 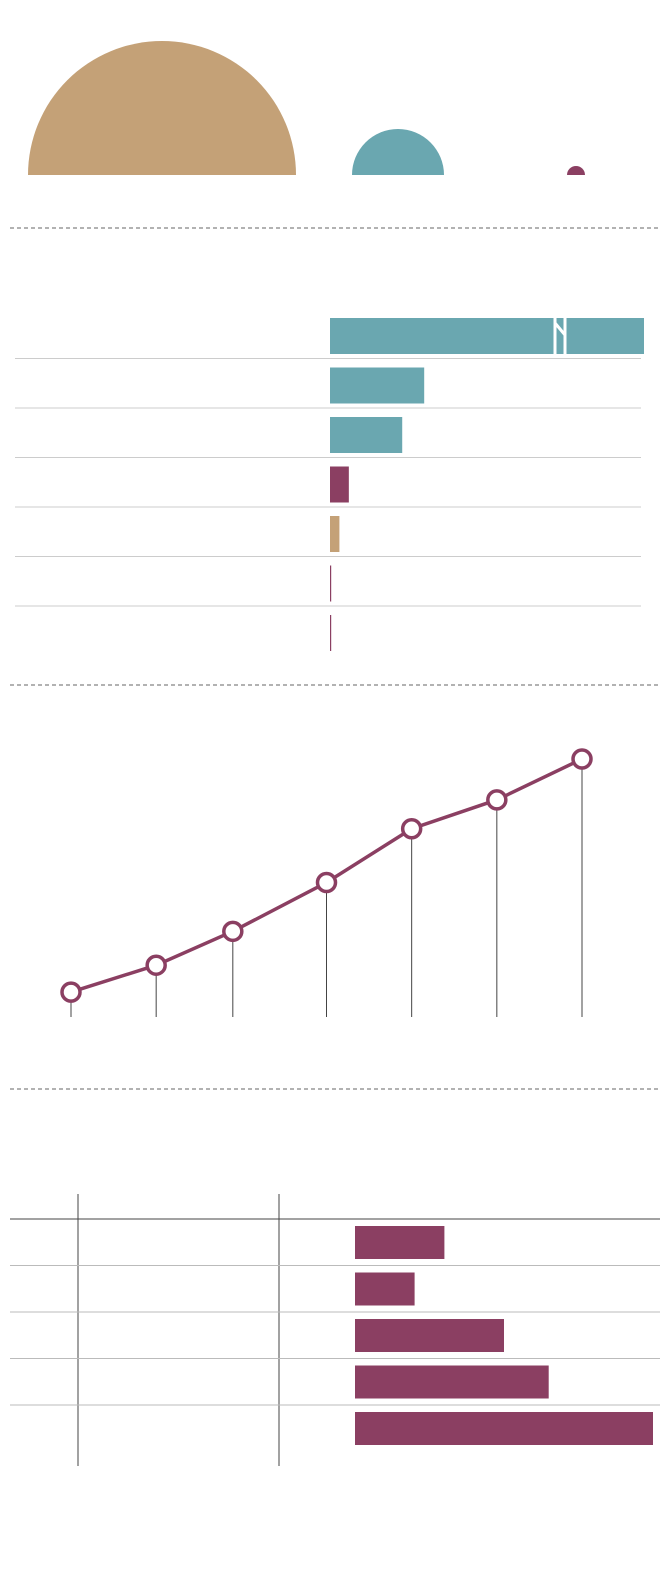 What do you see at coordinates (560, 336) in the screenshot?
I see `break-mark` at bounding box center [560, 336].